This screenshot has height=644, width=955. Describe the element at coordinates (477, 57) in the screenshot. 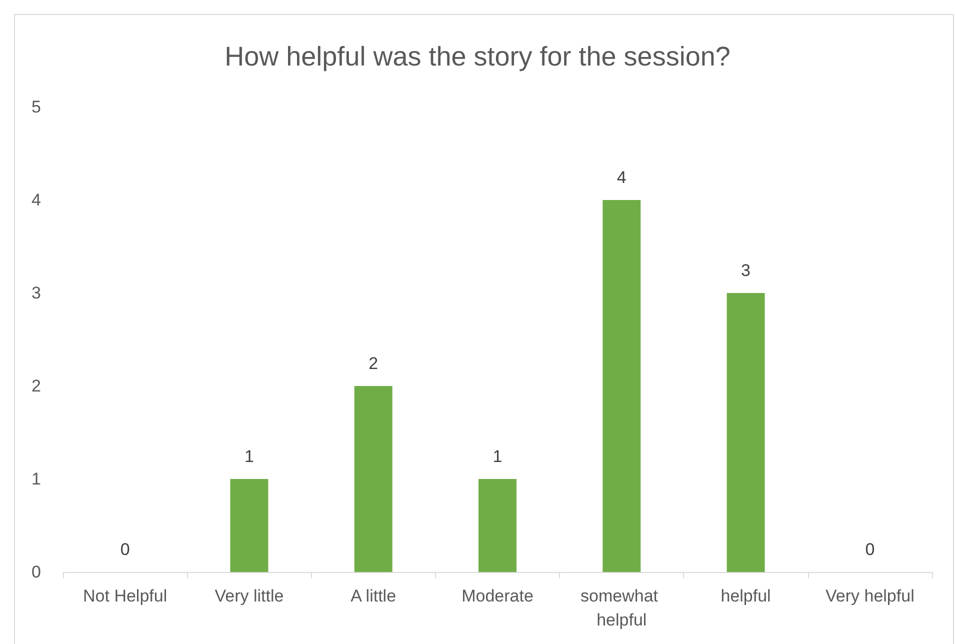

I see `chart-title: How helpful was the story for the session?` at that location.